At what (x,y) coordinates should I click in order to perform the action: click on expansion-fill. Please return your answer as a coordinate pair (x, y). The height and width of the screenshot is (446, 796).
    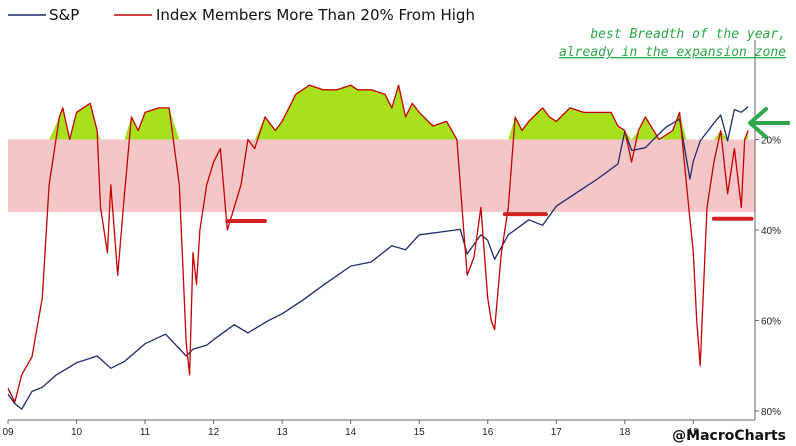
    Looking at the image, I should click on (378, 112).